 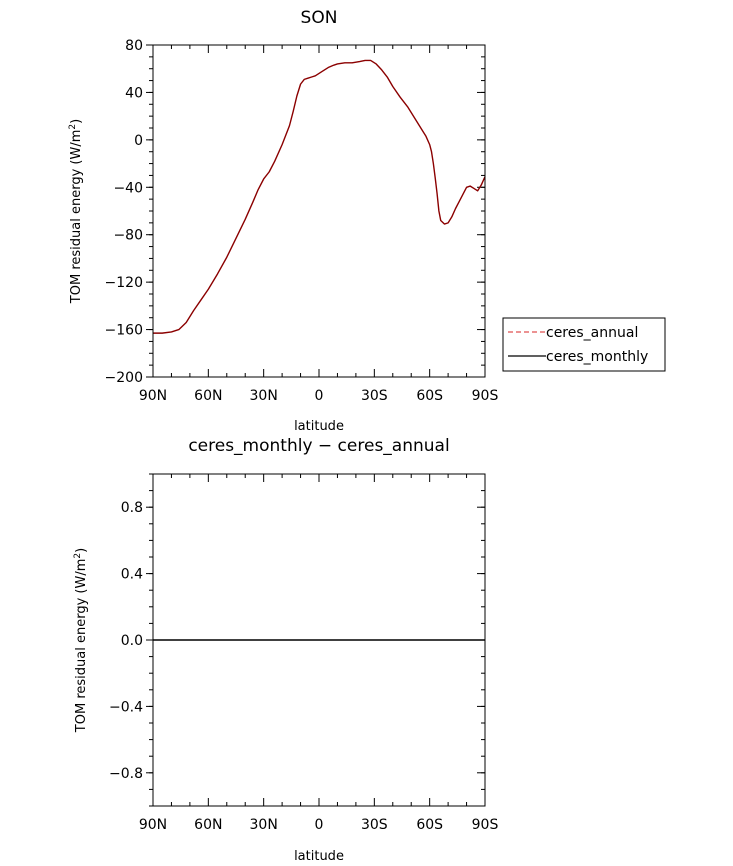 I want to click on bottom-x-tick-label: 60N, so click(x=208, y=825).